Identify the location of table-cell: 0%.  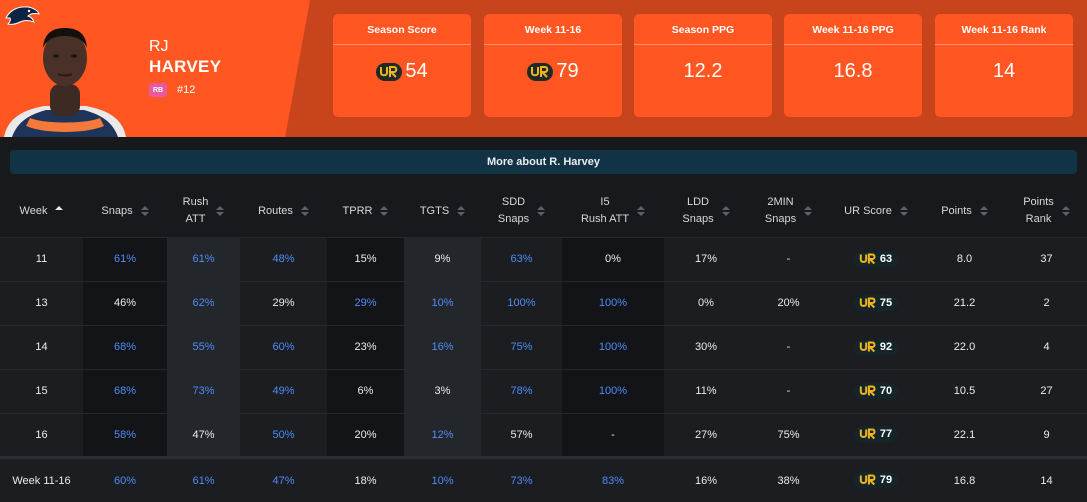
(706, 303).